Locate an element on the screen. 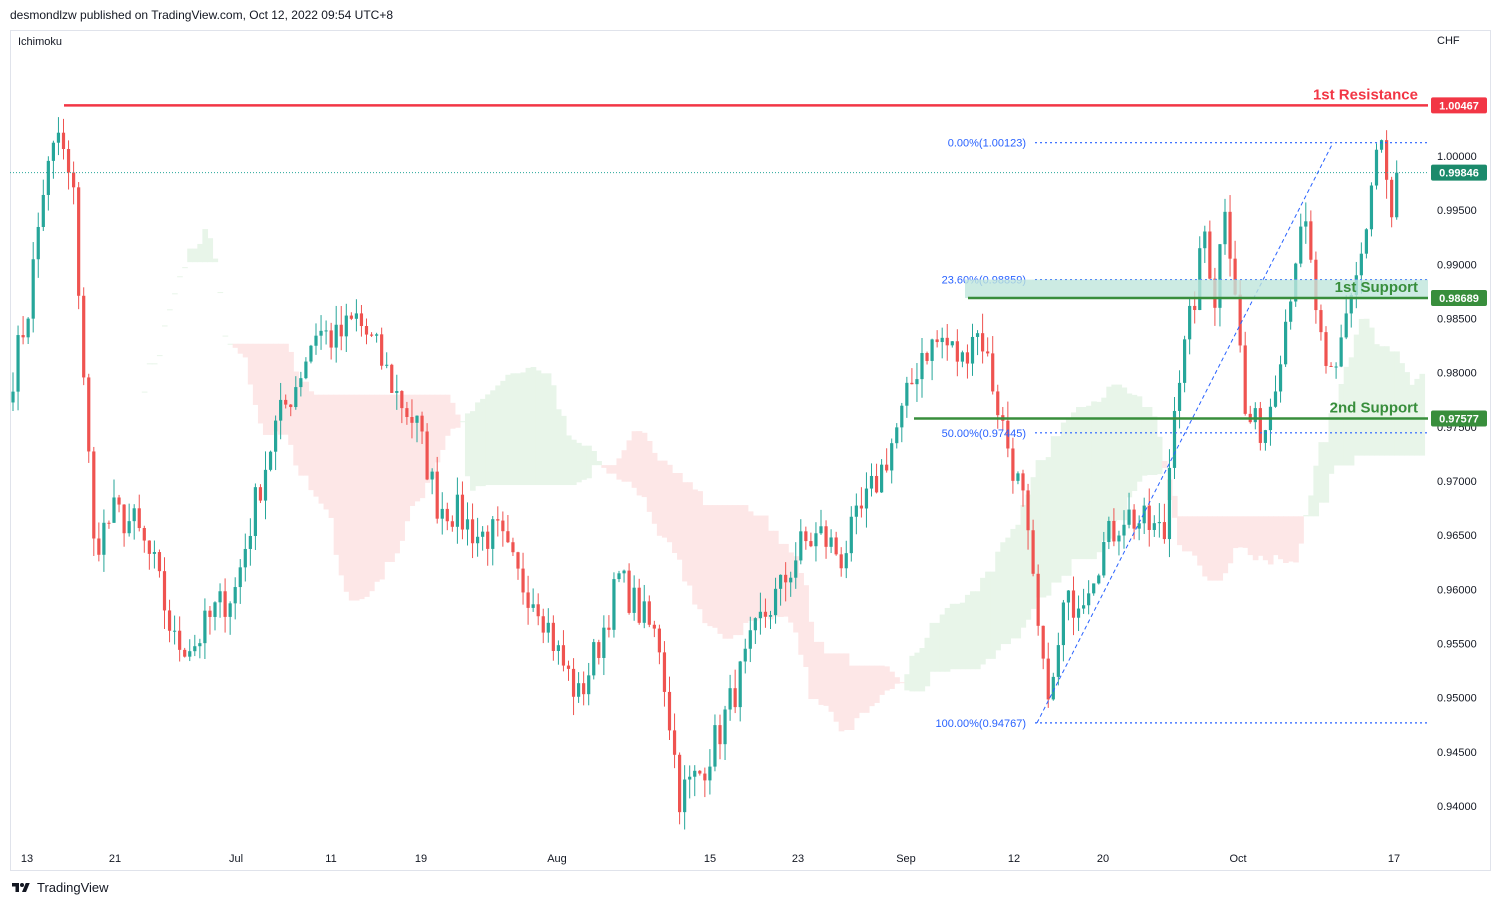 This screenshot has height=907, width=1501. time-tick-label: Aug is located at coordinates (557, 859).